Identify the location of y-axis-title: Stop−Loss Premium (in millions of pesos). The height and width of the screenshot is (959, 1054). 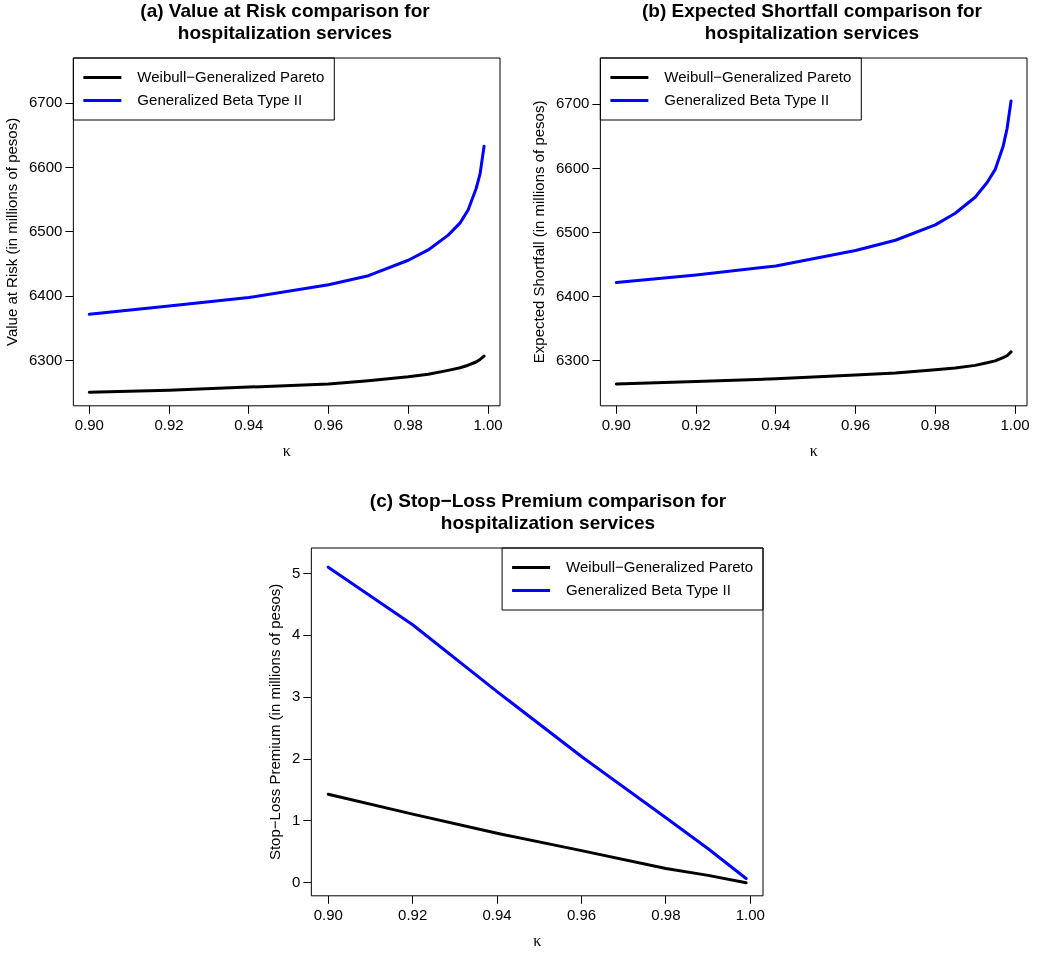
(275, 722).